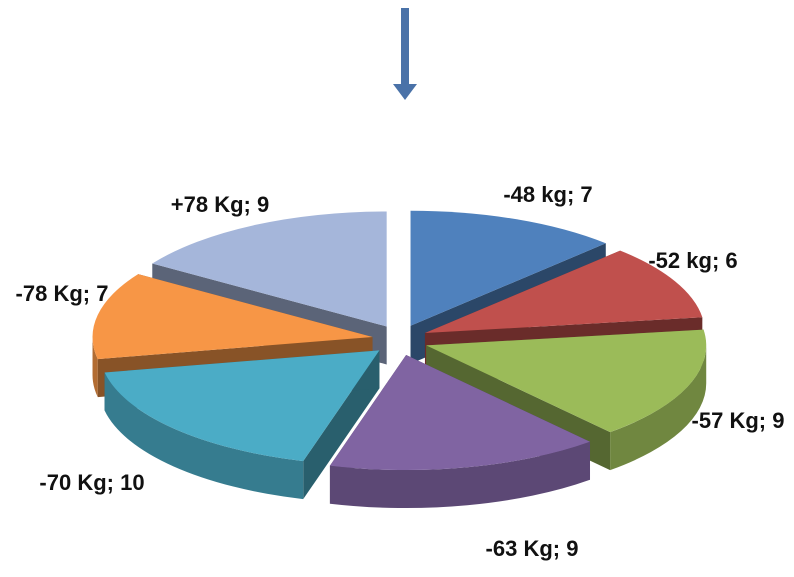 The height and width of the screenshot is (577, 794). I want to click on slice-label-6: +78 Kg; 9, so click(220, 204).